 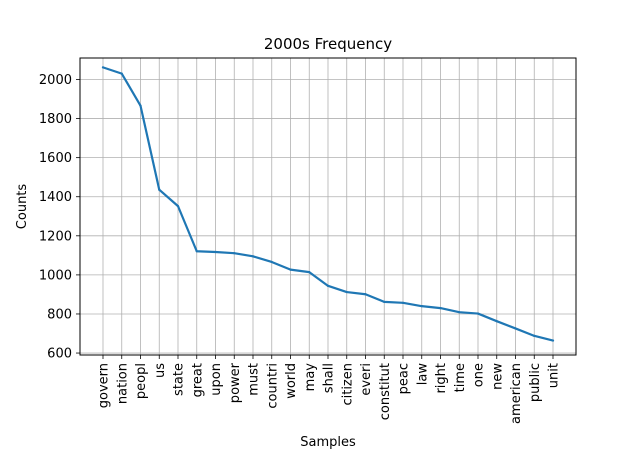 I want to click on x-tick-label: upon, so click(x=216, y=379).